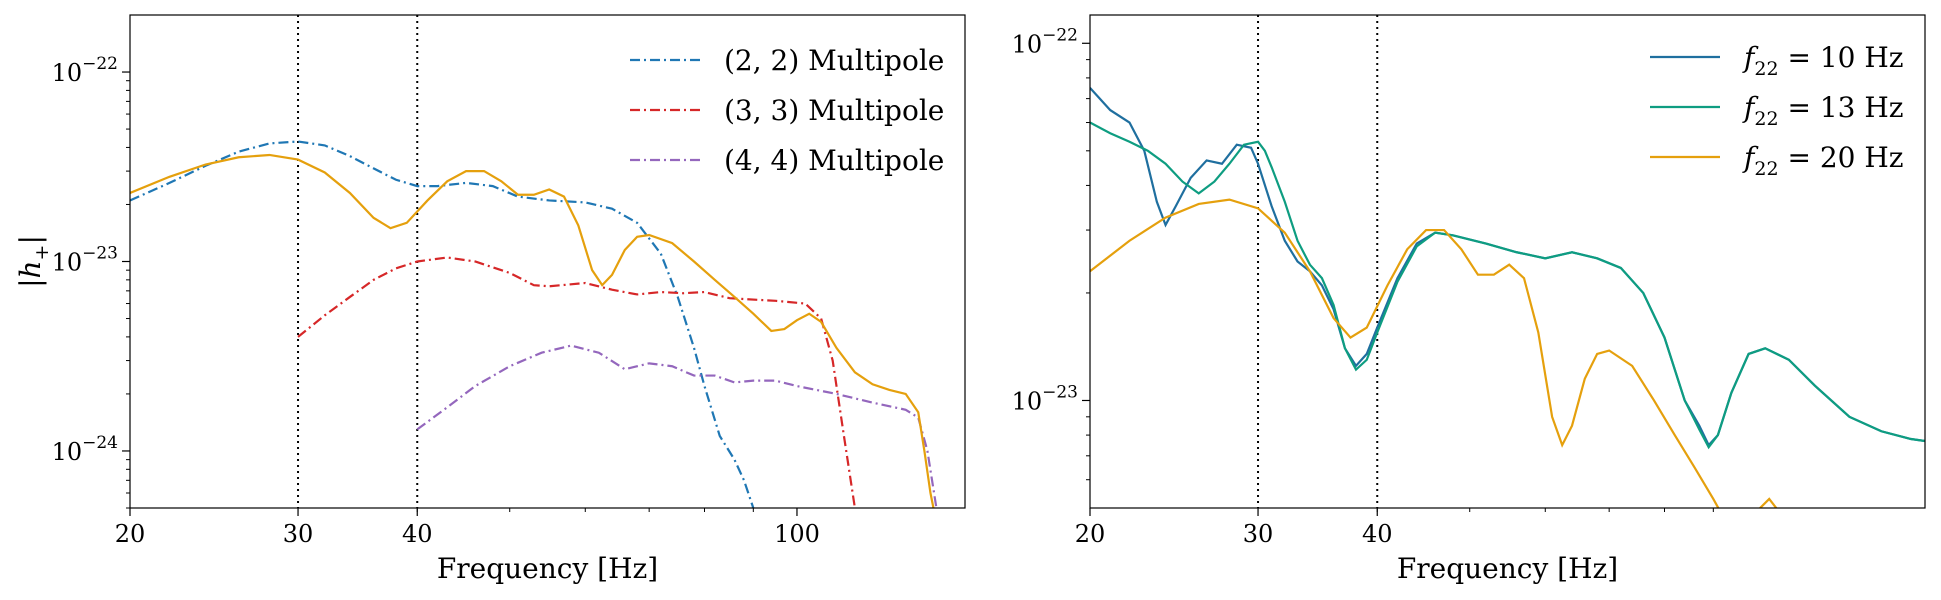  I want to click on y-axis-label: |h+|, so click(33, 261).